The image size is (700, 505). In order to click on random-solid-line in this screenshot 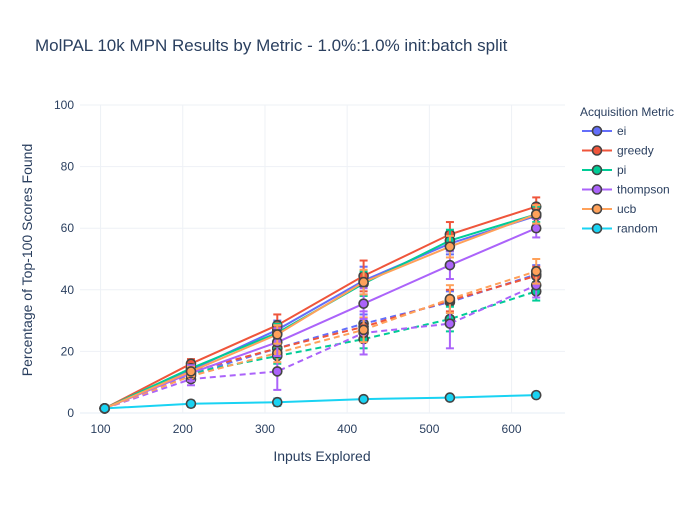, I will do `click(320, 402)`.